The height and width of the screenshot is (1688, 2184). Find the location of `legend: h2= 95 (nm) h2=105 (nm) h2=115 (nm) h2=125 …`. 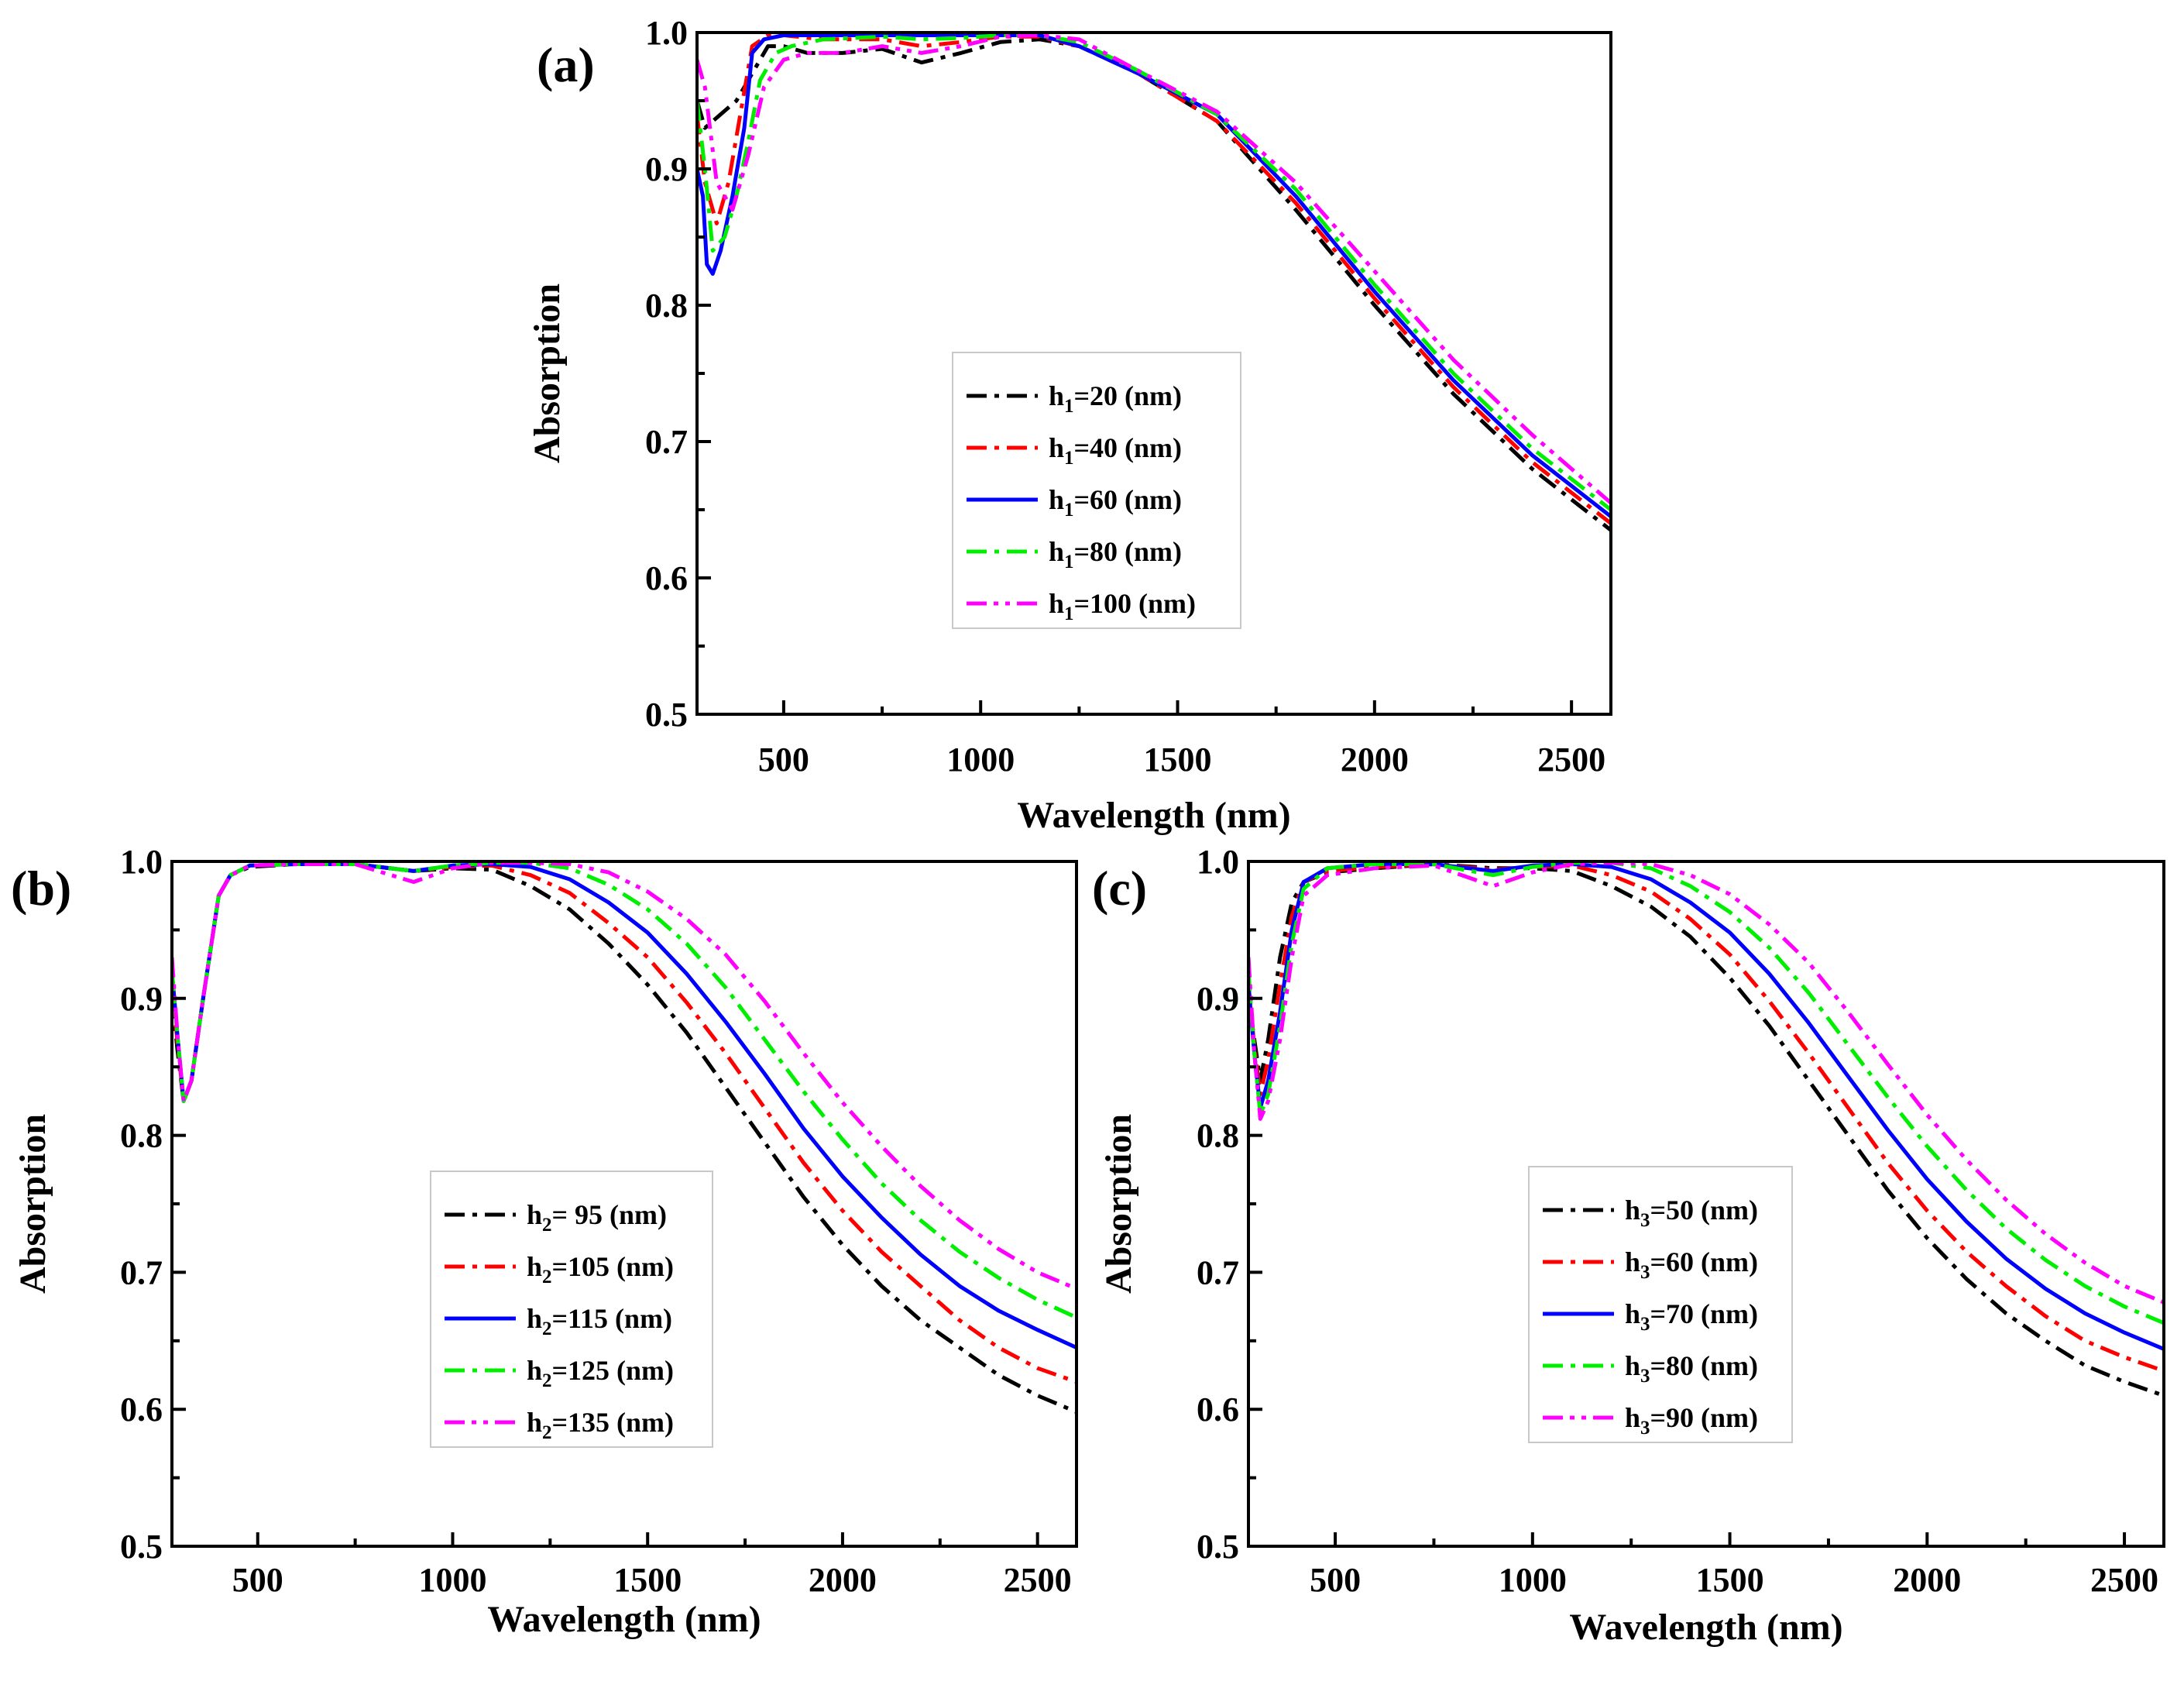

legend: h2= 95 (nm) h2=105 (nm) h2=115 (nm) h2=125 … is located at coordinates (571, 1309).